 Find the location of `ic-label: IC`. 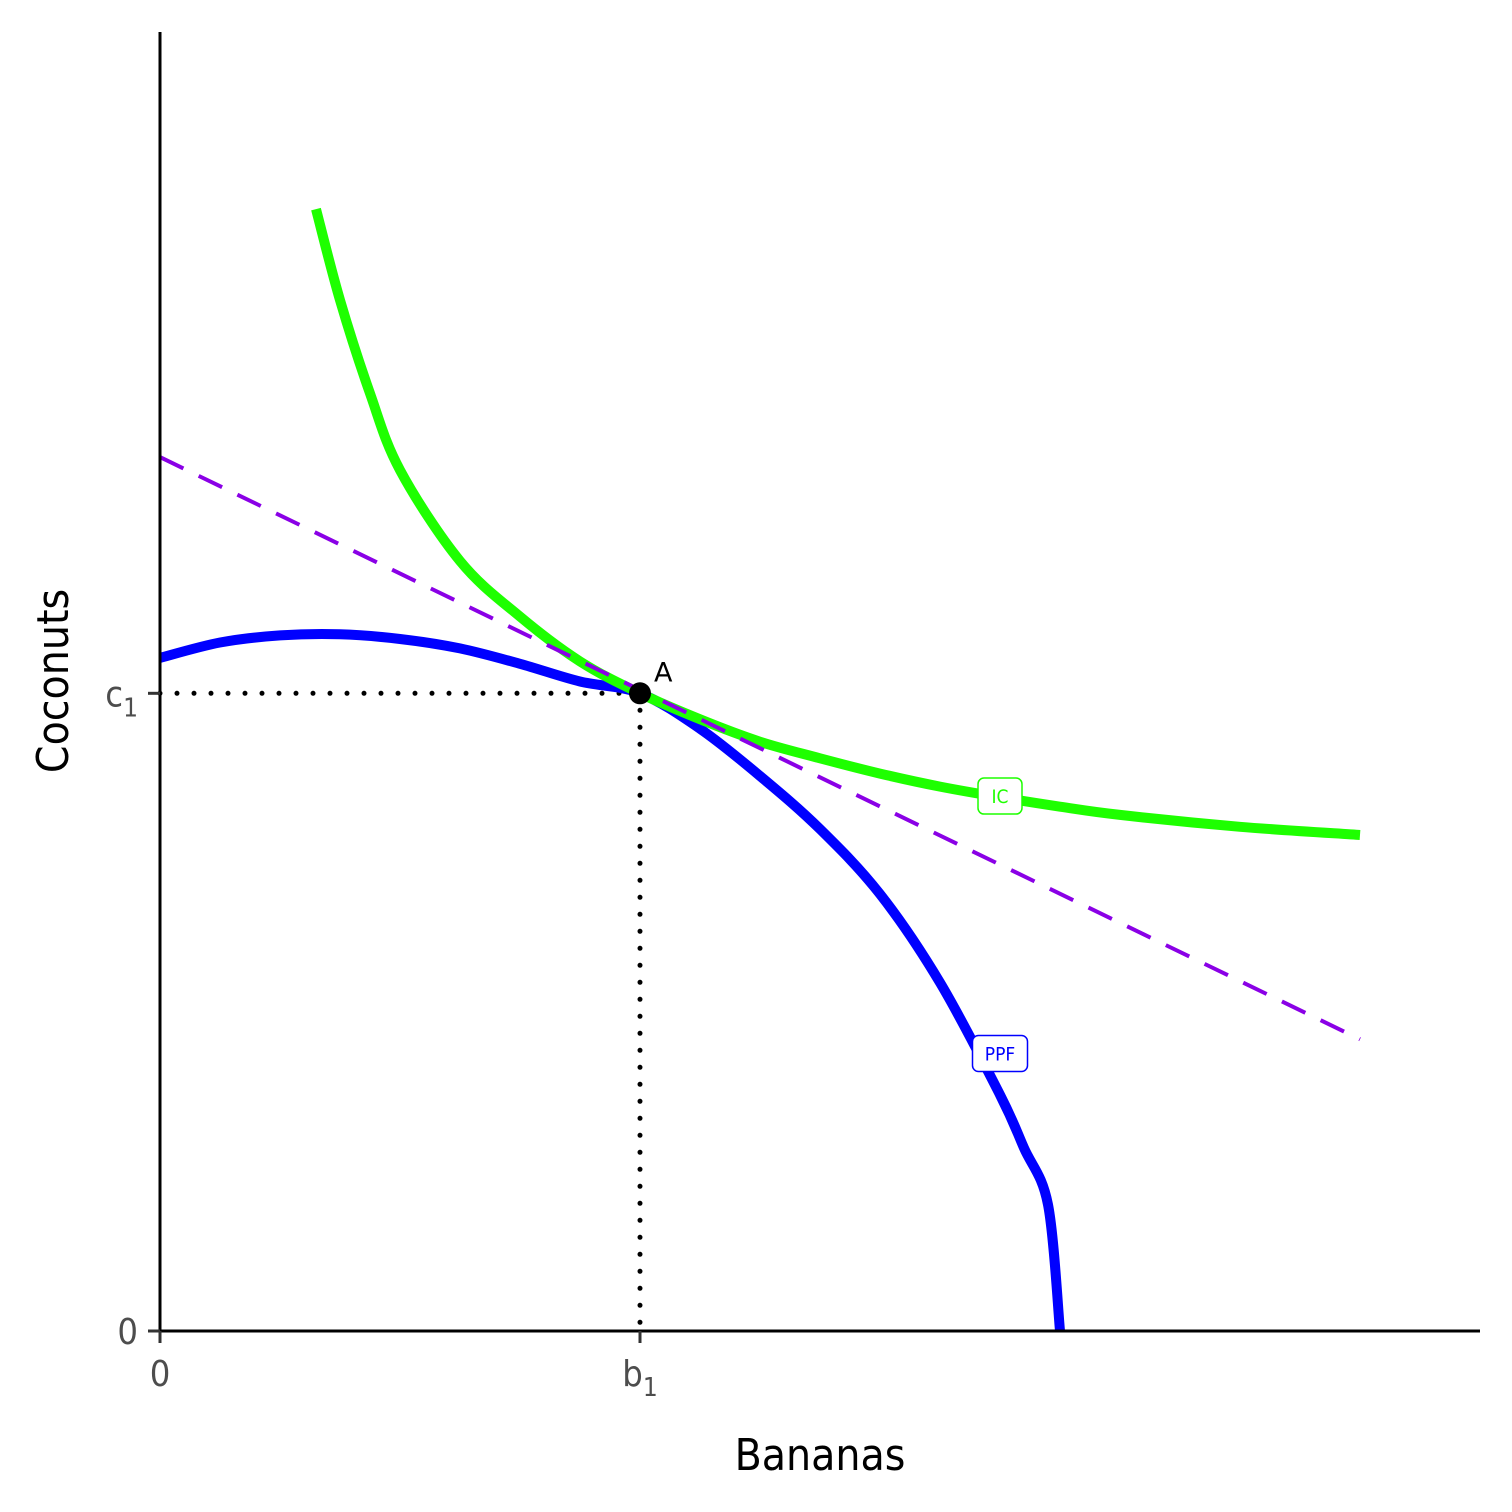

ic-label: IC is located at coordinates (1000, 796).